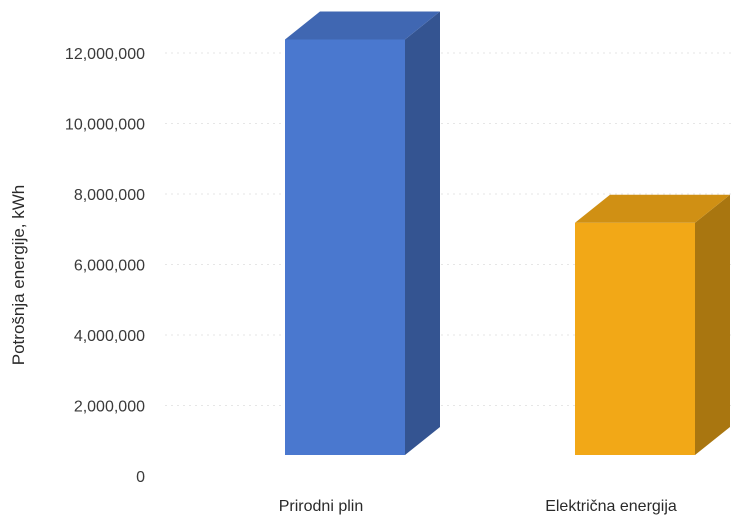  I want to click on y-tick-label: 8,000,000, so click(109, 195).